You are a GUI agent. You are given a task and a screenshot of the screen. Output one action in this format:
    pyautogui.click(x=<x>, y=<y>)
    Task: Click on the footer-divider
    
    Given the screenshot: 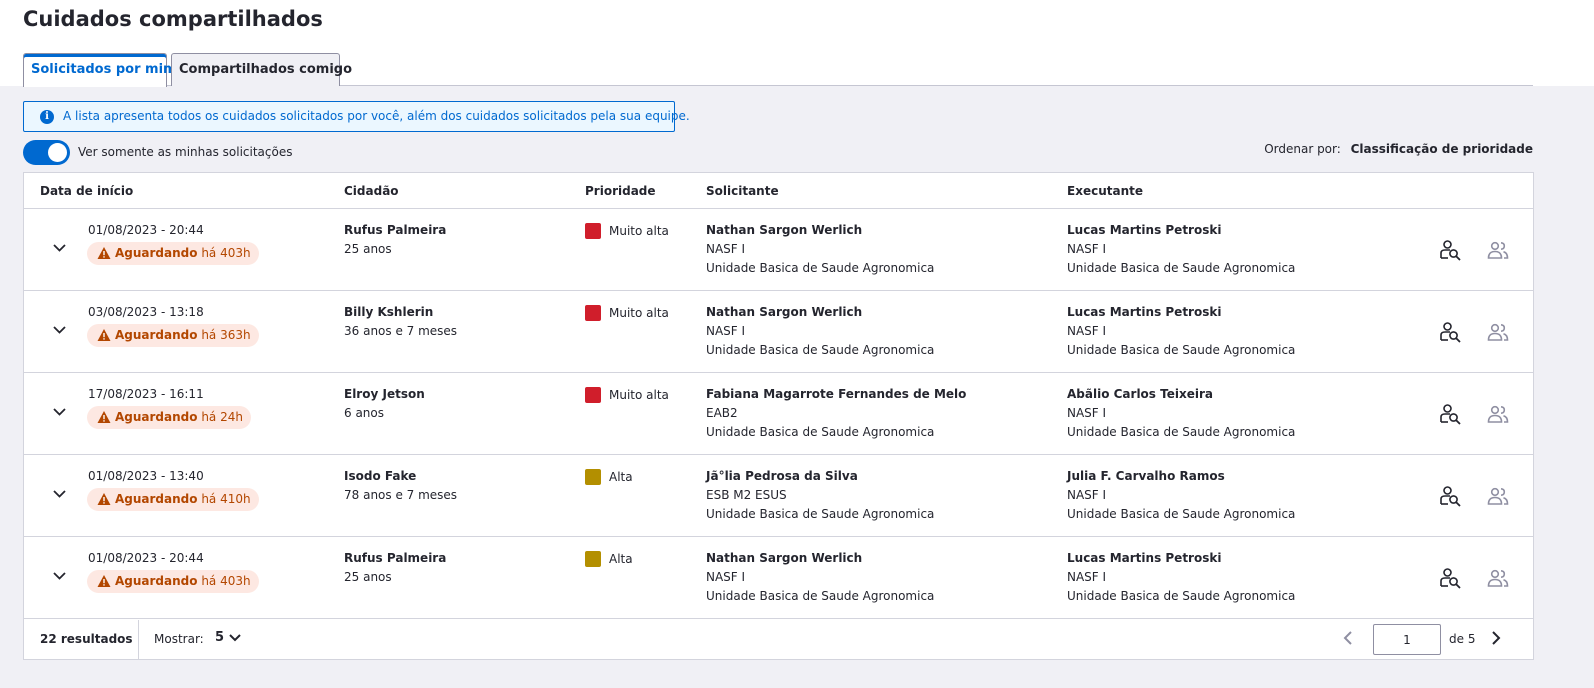 What is the action you would take?
    pyautogui.click(x=138, y=639)
    